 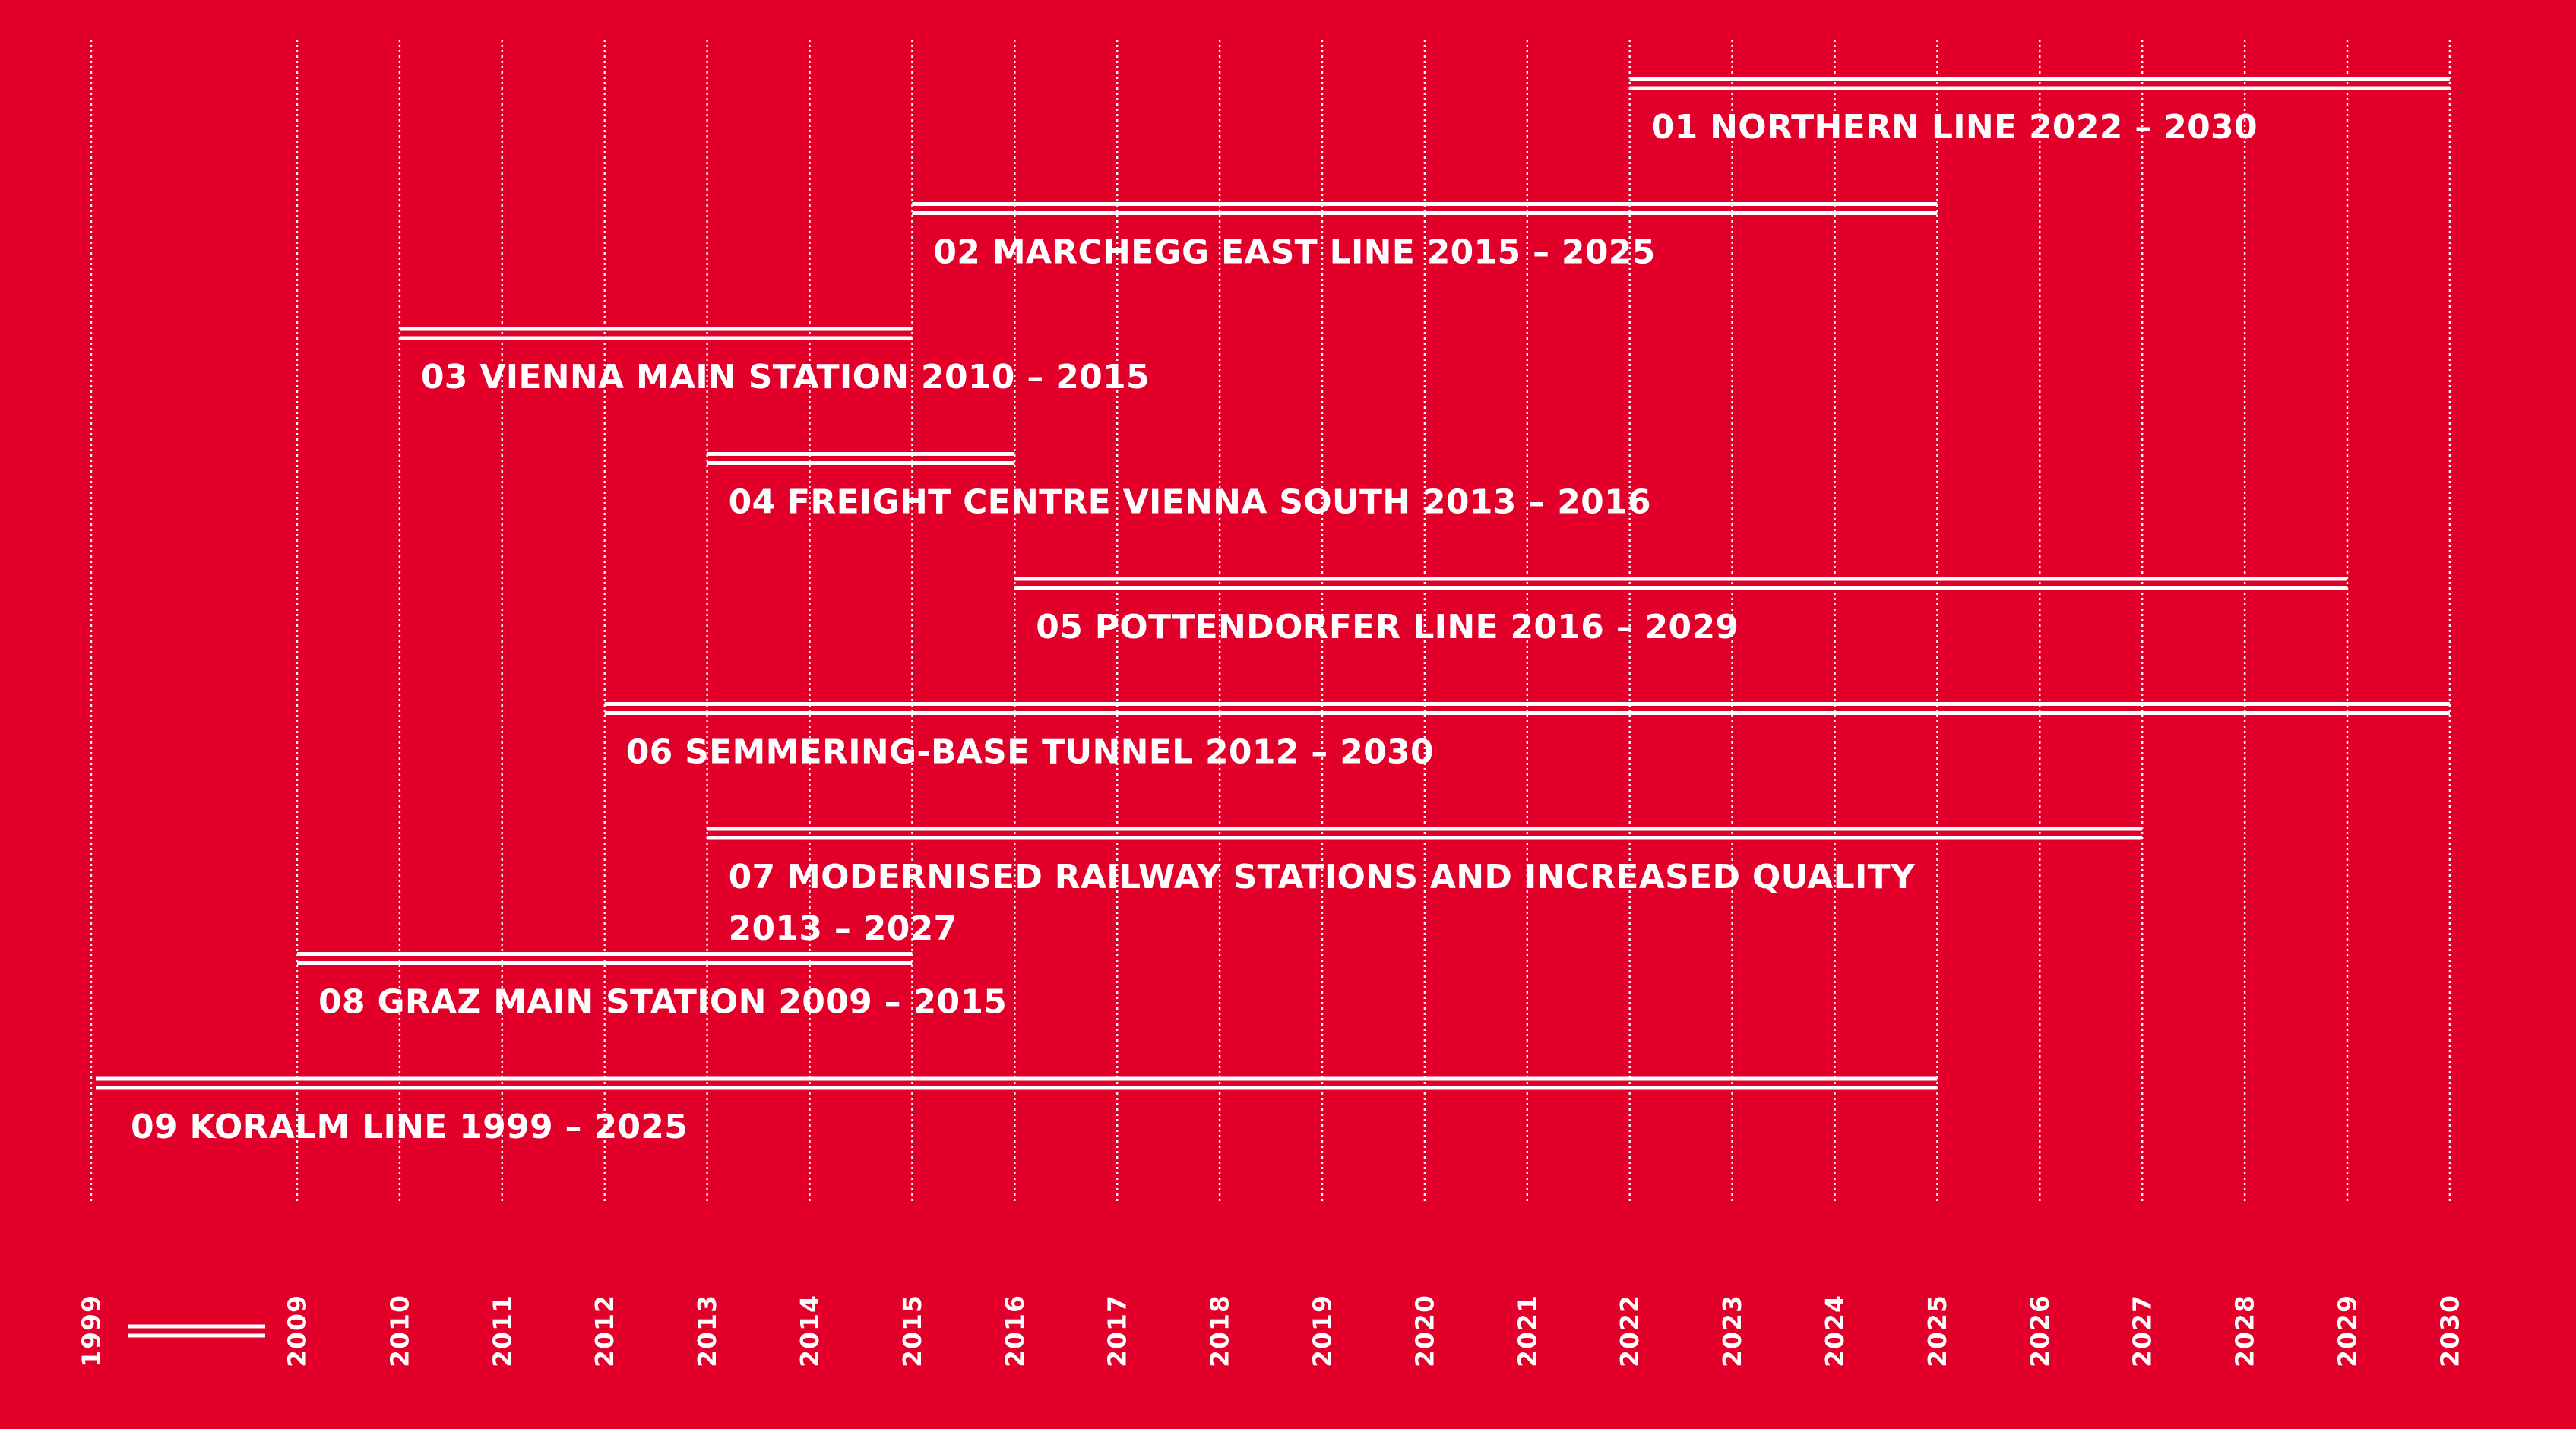 I want to click on project-label: 01 NORTHERN LINE 2022 – 2030, so click(x=1954, y=127).